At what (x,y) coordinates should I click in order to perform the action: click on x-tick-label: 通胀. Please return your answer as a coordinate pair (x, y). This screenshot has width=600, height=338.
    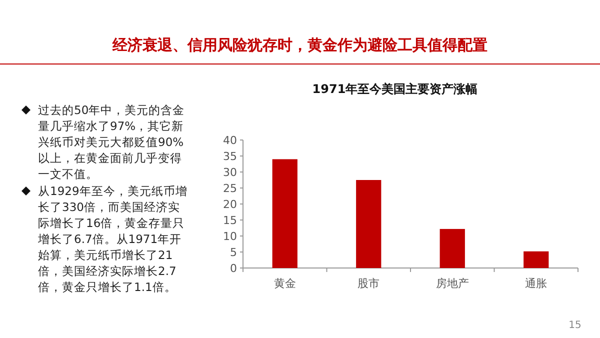
    Looking at the image, I should click on (536, 283).